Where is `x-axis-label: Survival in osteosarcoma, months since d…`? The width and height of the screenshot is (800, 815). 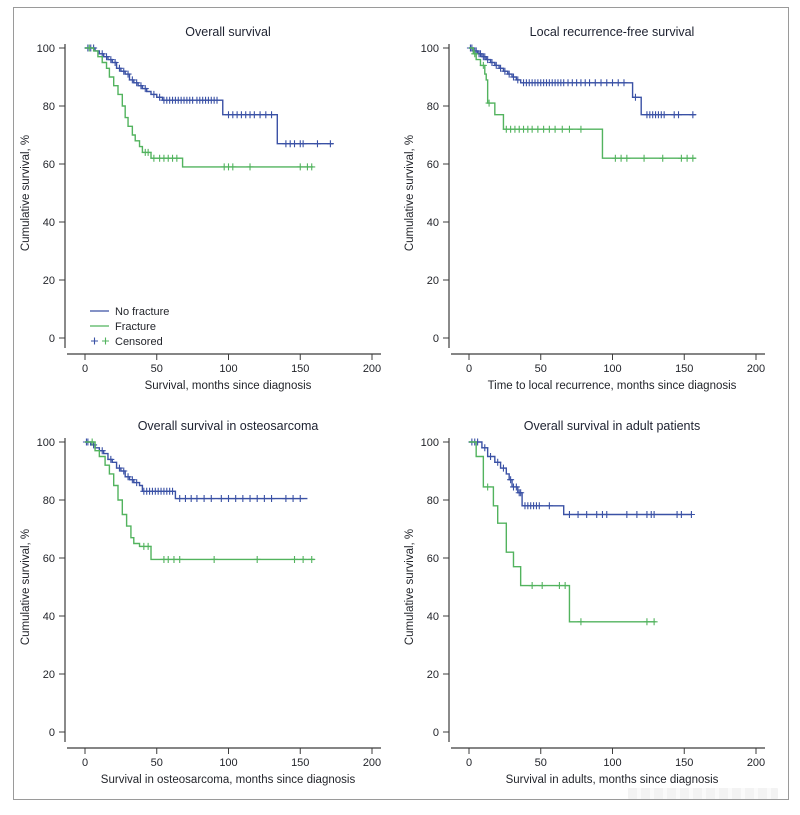
x-axis-label: Survival in osteosarcoma, months since d… is located at coordinates (228, 780).